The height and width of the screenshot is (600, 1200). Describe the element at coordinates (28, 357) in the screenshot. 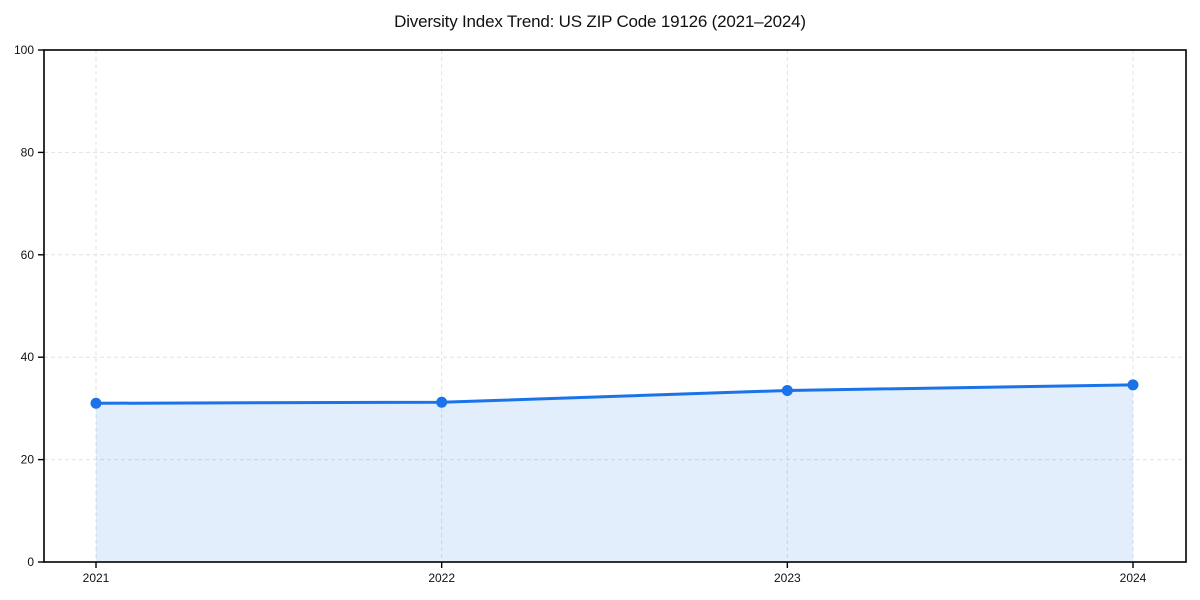

I see `y-tick-label: 40` at that location.